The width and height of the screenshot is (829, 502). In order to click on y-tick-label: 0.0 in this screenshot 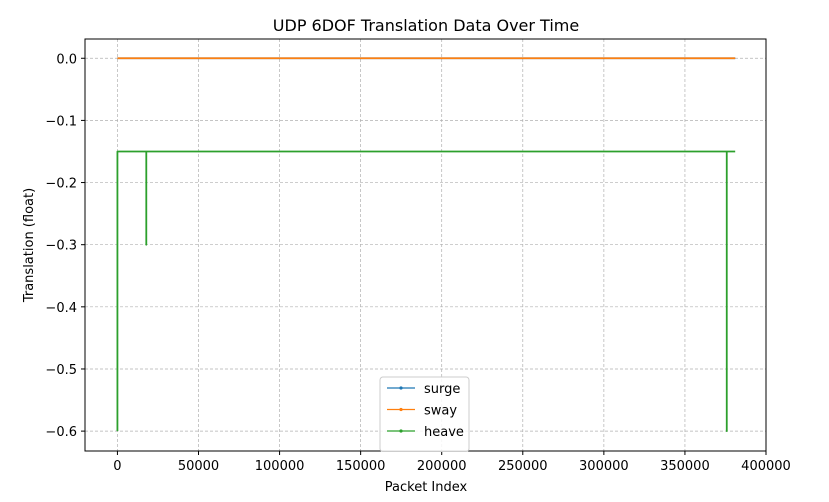, I will do `click(66, 59)`.